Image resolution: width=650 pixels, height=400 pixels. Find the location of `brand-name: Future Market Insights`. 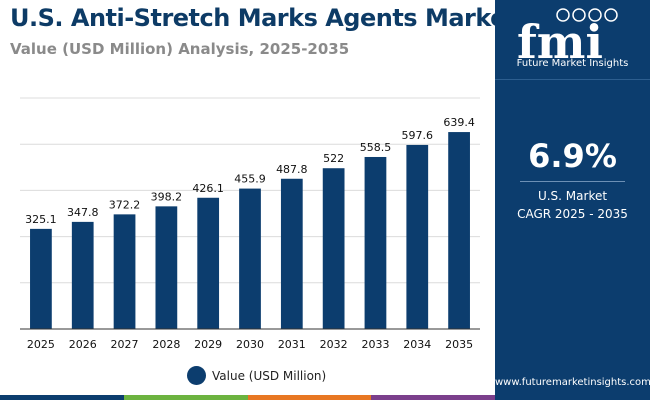

brand-name: Future Market Insights is located at coordinates (572, 63).